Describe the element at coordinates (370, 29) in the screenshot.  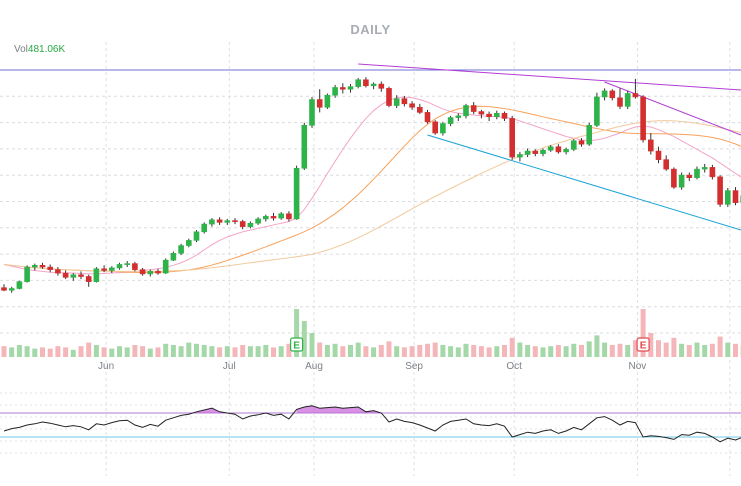
I see `chart-title: DAILY` at that location.